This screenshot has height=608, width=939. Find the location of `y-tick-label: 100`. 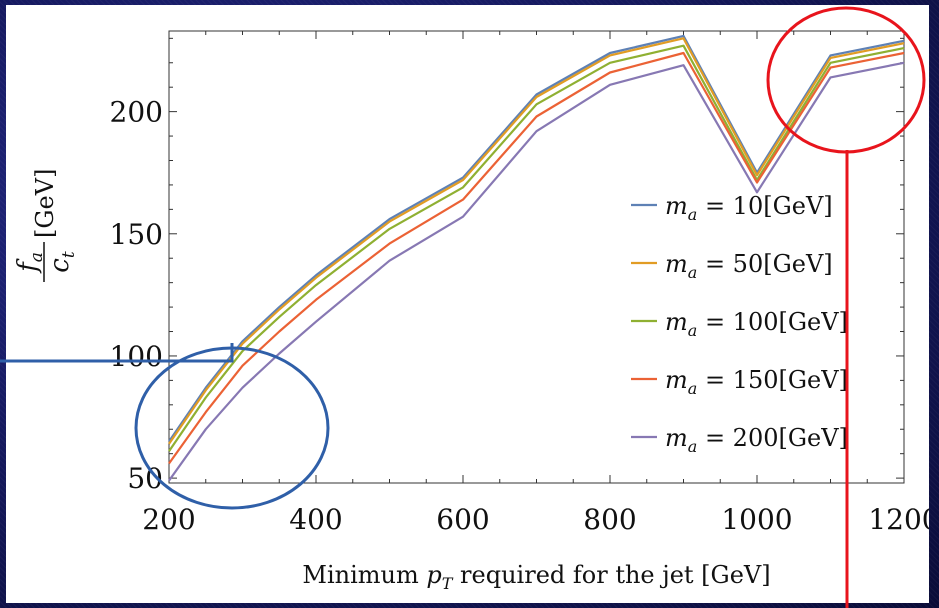

y-tick-label: 100 is located at coordinates (136, 356).